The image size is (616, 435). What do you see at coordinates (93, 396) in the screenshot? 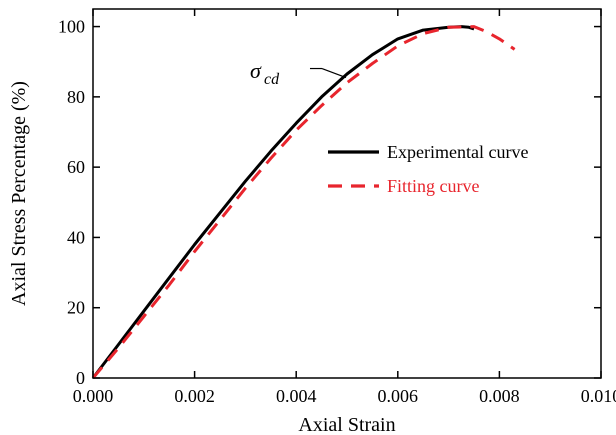
I see `x-tick-label: 0.000` at bounding box center [93, 396].